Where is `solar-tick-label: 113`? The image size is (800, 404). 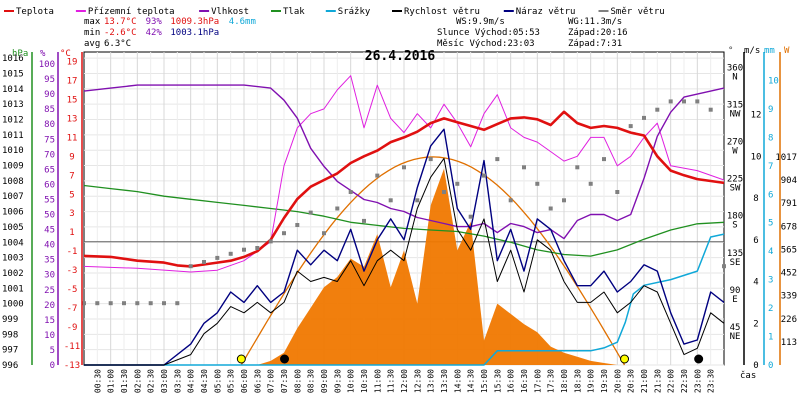 solar-tick-label: 113 is located at coordinates (789, 343).